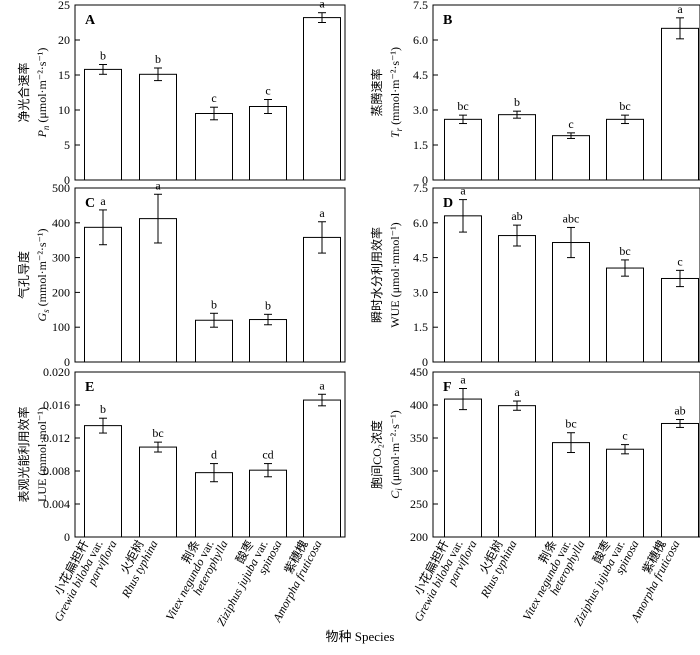 Image resolution: width=700 pixels, height=655 pixels. Describe the element at coordinates (61, 327) in the screenshot. I see `y-tick-label: 100` at that location.